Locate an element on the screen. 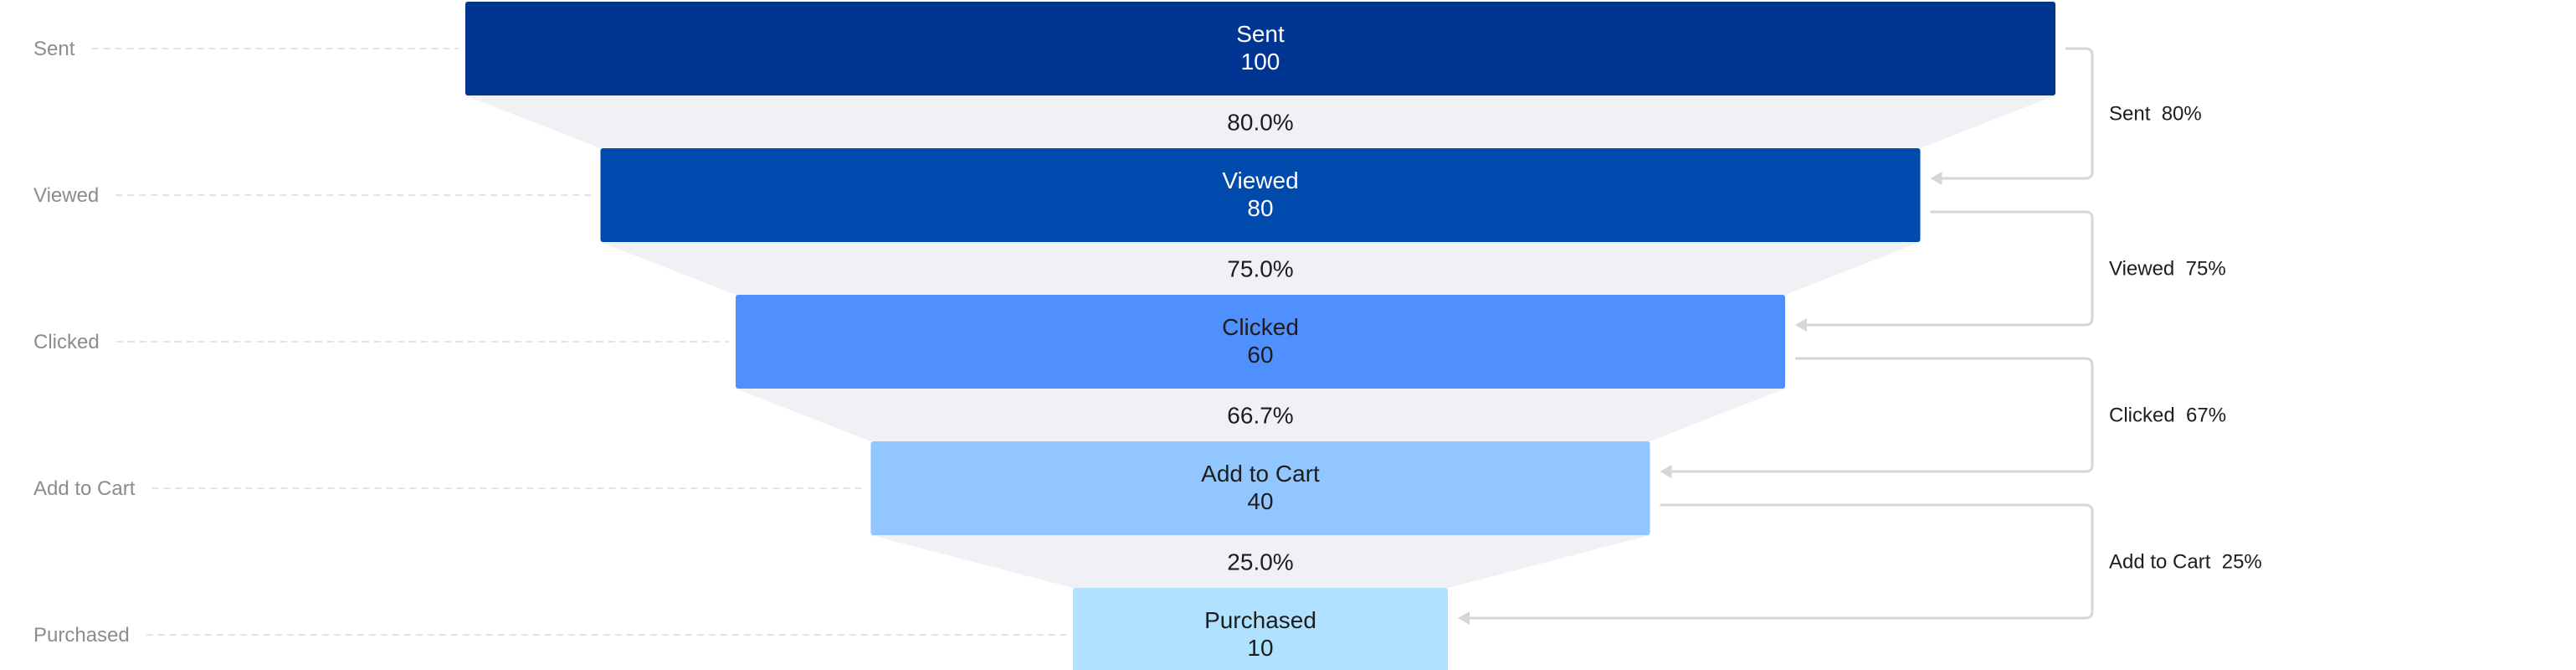 The height and width of the screenshot is (670, 2576). connector-sent is located at coordinates (1260, 121).